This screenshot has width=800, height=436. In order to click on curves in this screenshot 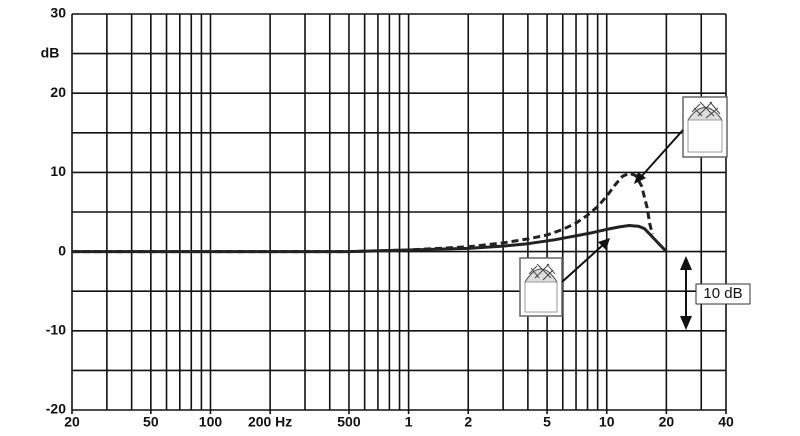, I will do `click(370, 212)`.